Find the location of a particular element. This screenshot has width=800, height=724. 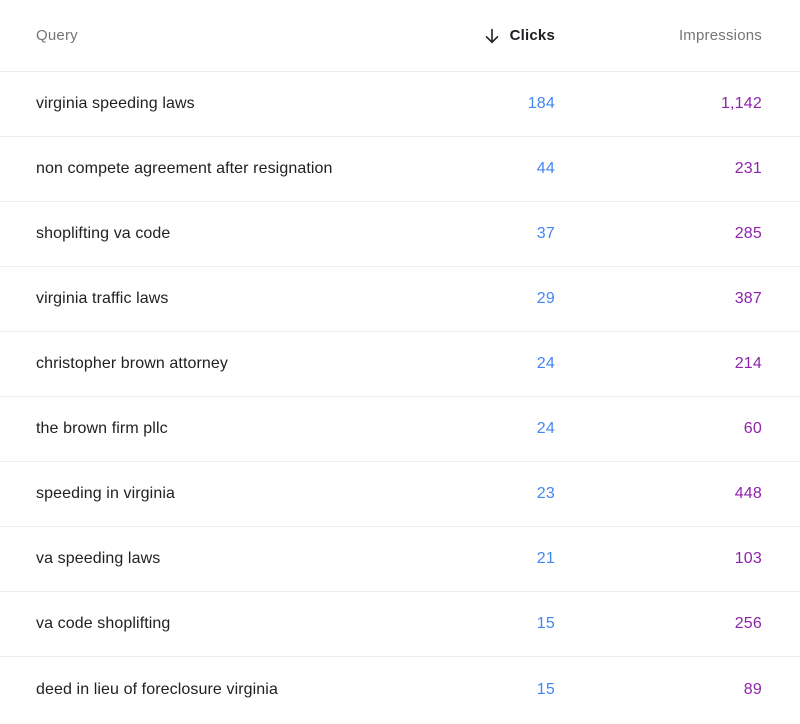

query-cell: deed in lieu of foreclosure virginia is located at coordinates (157, 689).